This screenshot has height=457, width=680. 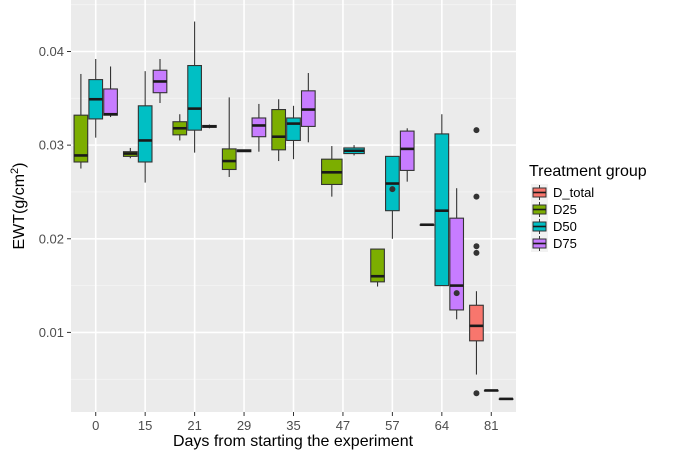 I want to click on x-tick-label: 29, so click(x=244, y=425).